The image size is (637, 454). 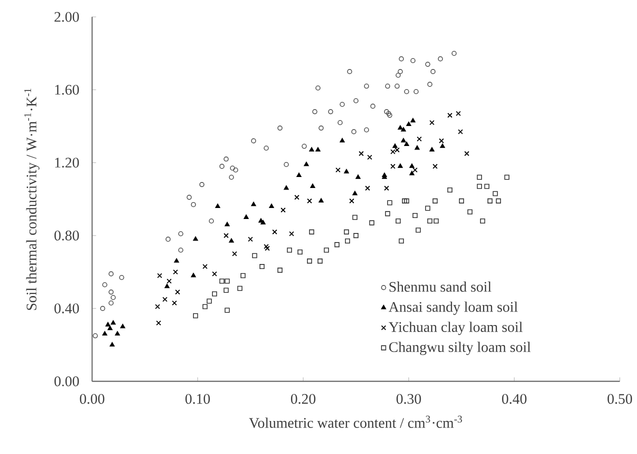 I want to click on legend-label: Changwu silty loam soil, so click(x=460, y=349).